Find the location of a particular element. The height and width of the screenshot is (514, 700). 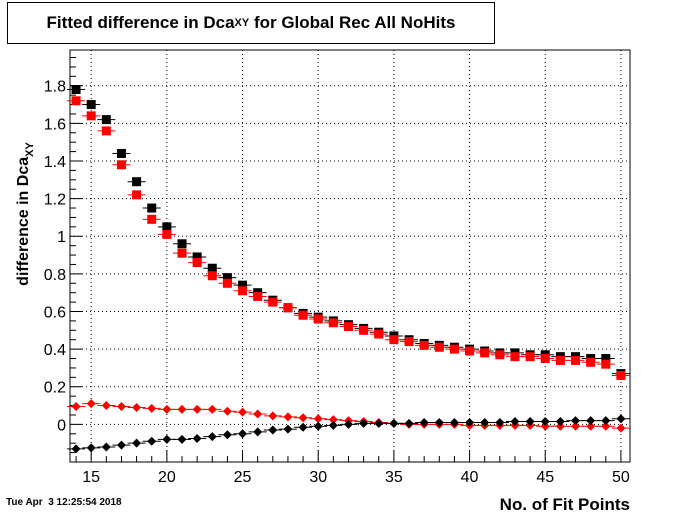

y-tick-label: 1.2 is located at coordinates (55, 200).